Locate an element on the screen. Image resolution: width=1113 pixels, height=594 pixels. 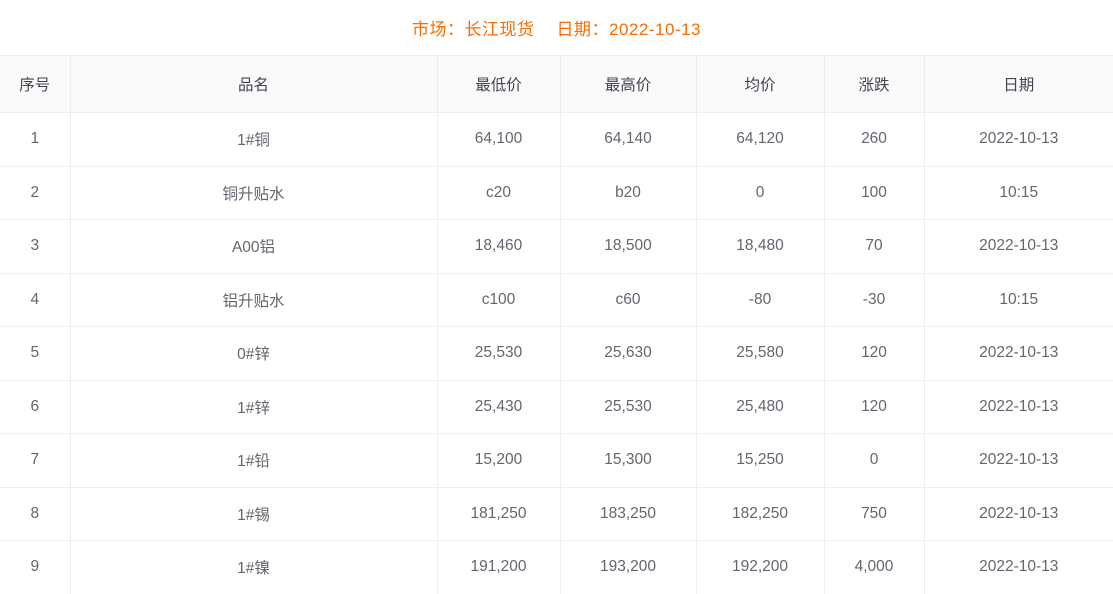
cell-index: 8 is located at coordinates (35, 513).